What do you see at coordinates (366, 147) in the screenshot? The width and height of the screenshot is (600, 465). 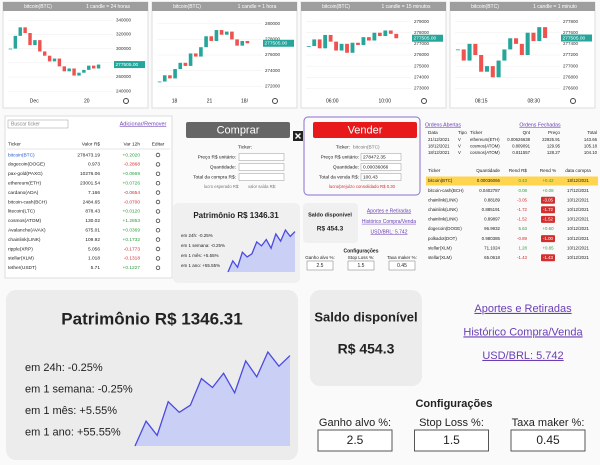 I see `sell-field-value: bitcoin(BTC)` at bounding box center [366, 147].